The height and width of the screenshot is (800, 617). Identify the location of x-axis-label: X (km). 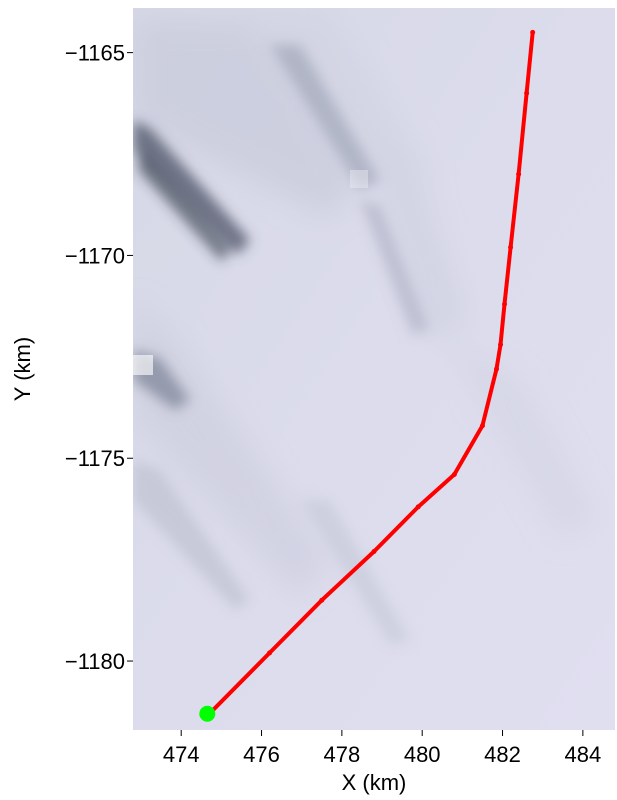
(374, 782).